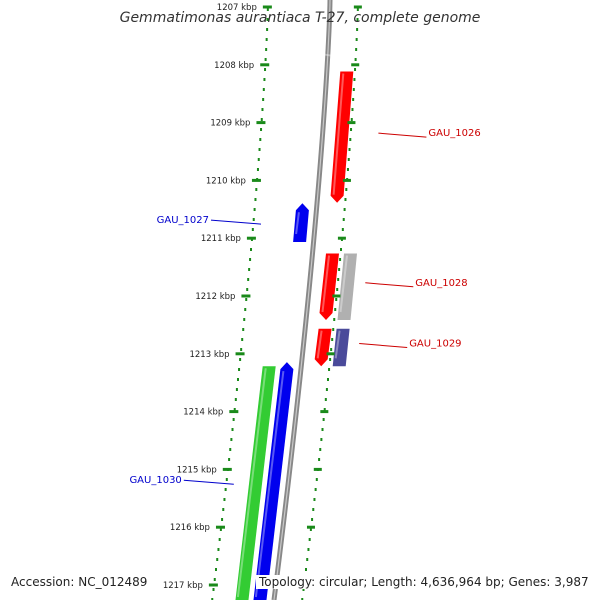 The height and width of the screenshot is (600, 600). I want to click on gene-label-GAU_1027: GAU_1027, so click(183, 220).